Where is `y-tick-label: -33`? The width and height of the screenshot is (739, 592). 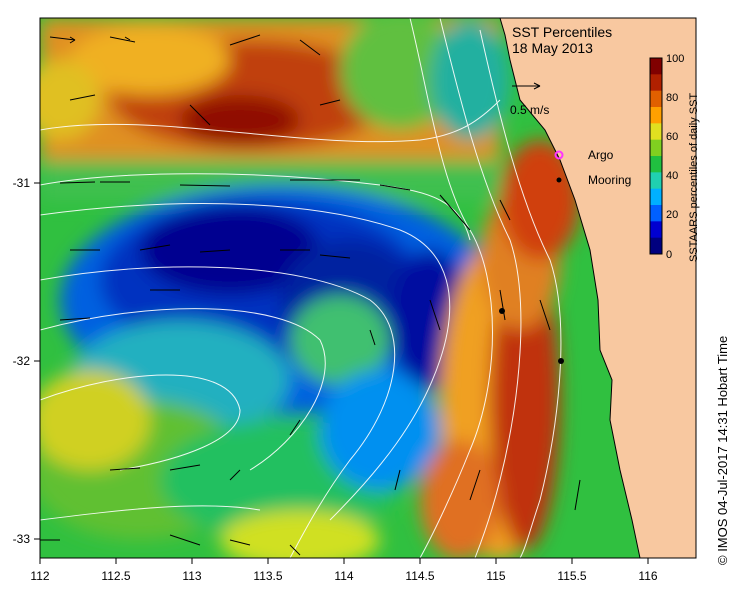 y-tick-label: -33 is located at coordinates (22, 539).